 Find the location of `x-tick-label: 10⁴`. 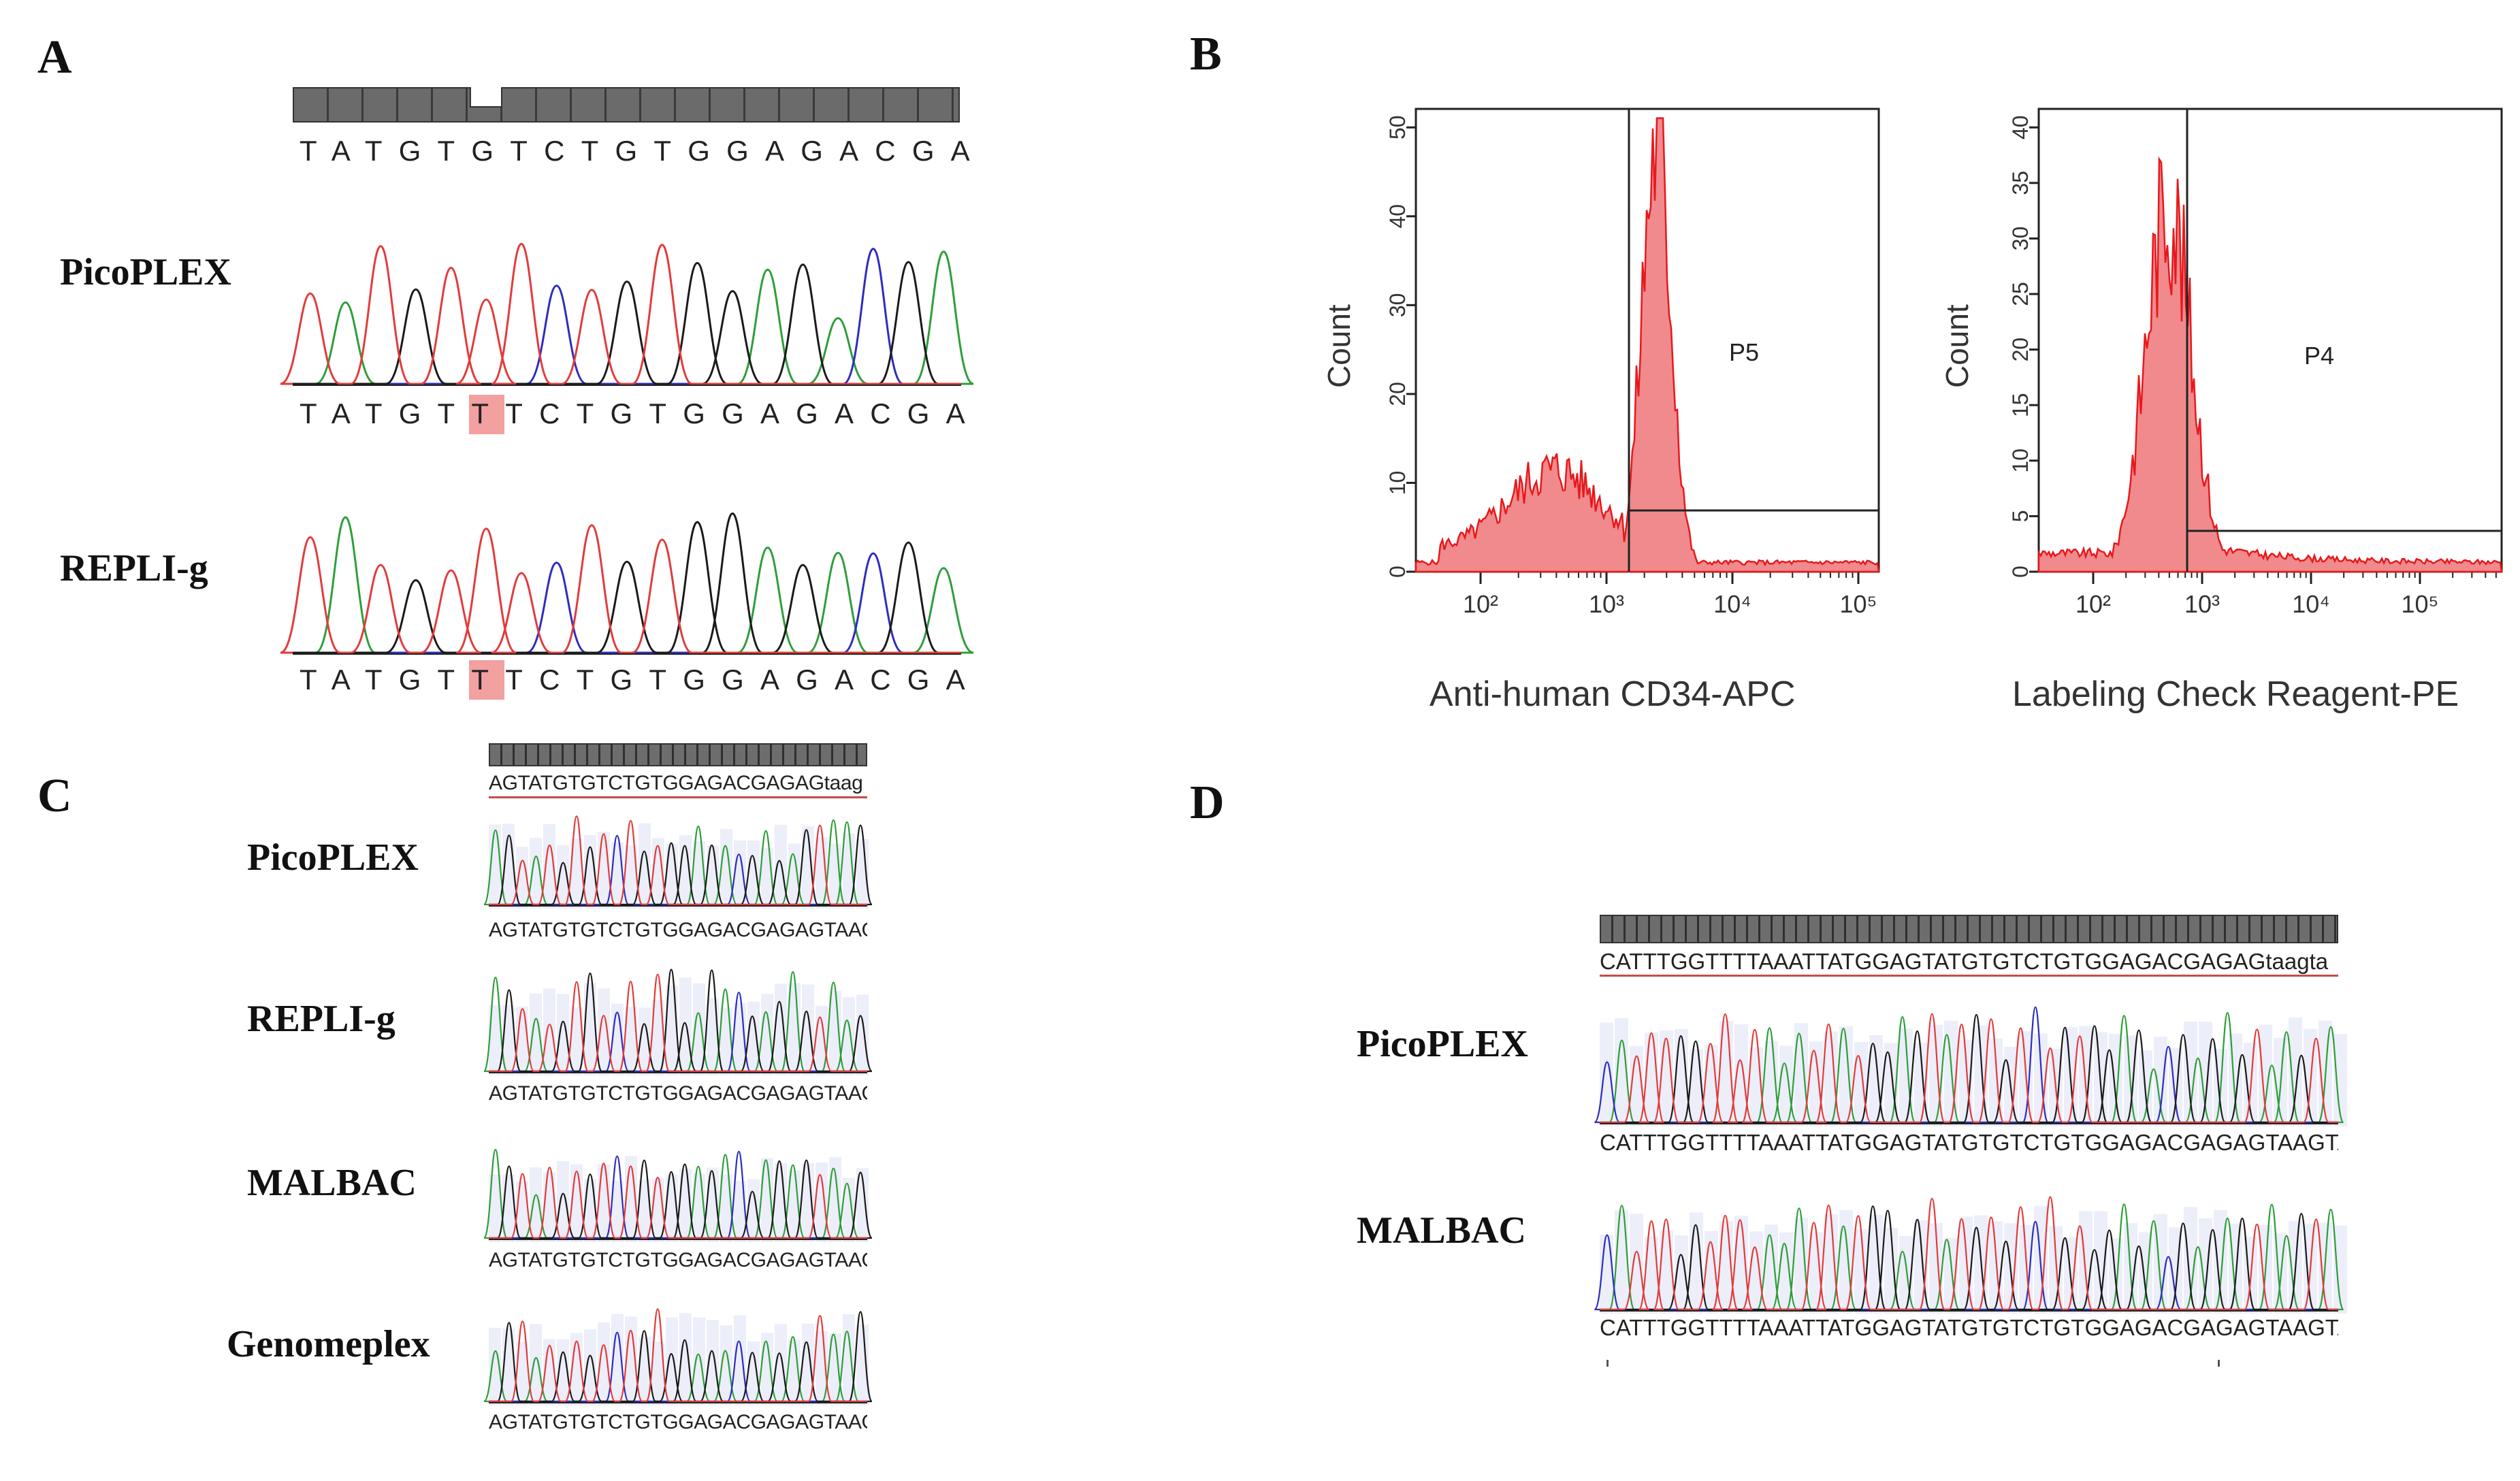

x-tick-label: 10⁴ is located at coordinates (2311, 604).